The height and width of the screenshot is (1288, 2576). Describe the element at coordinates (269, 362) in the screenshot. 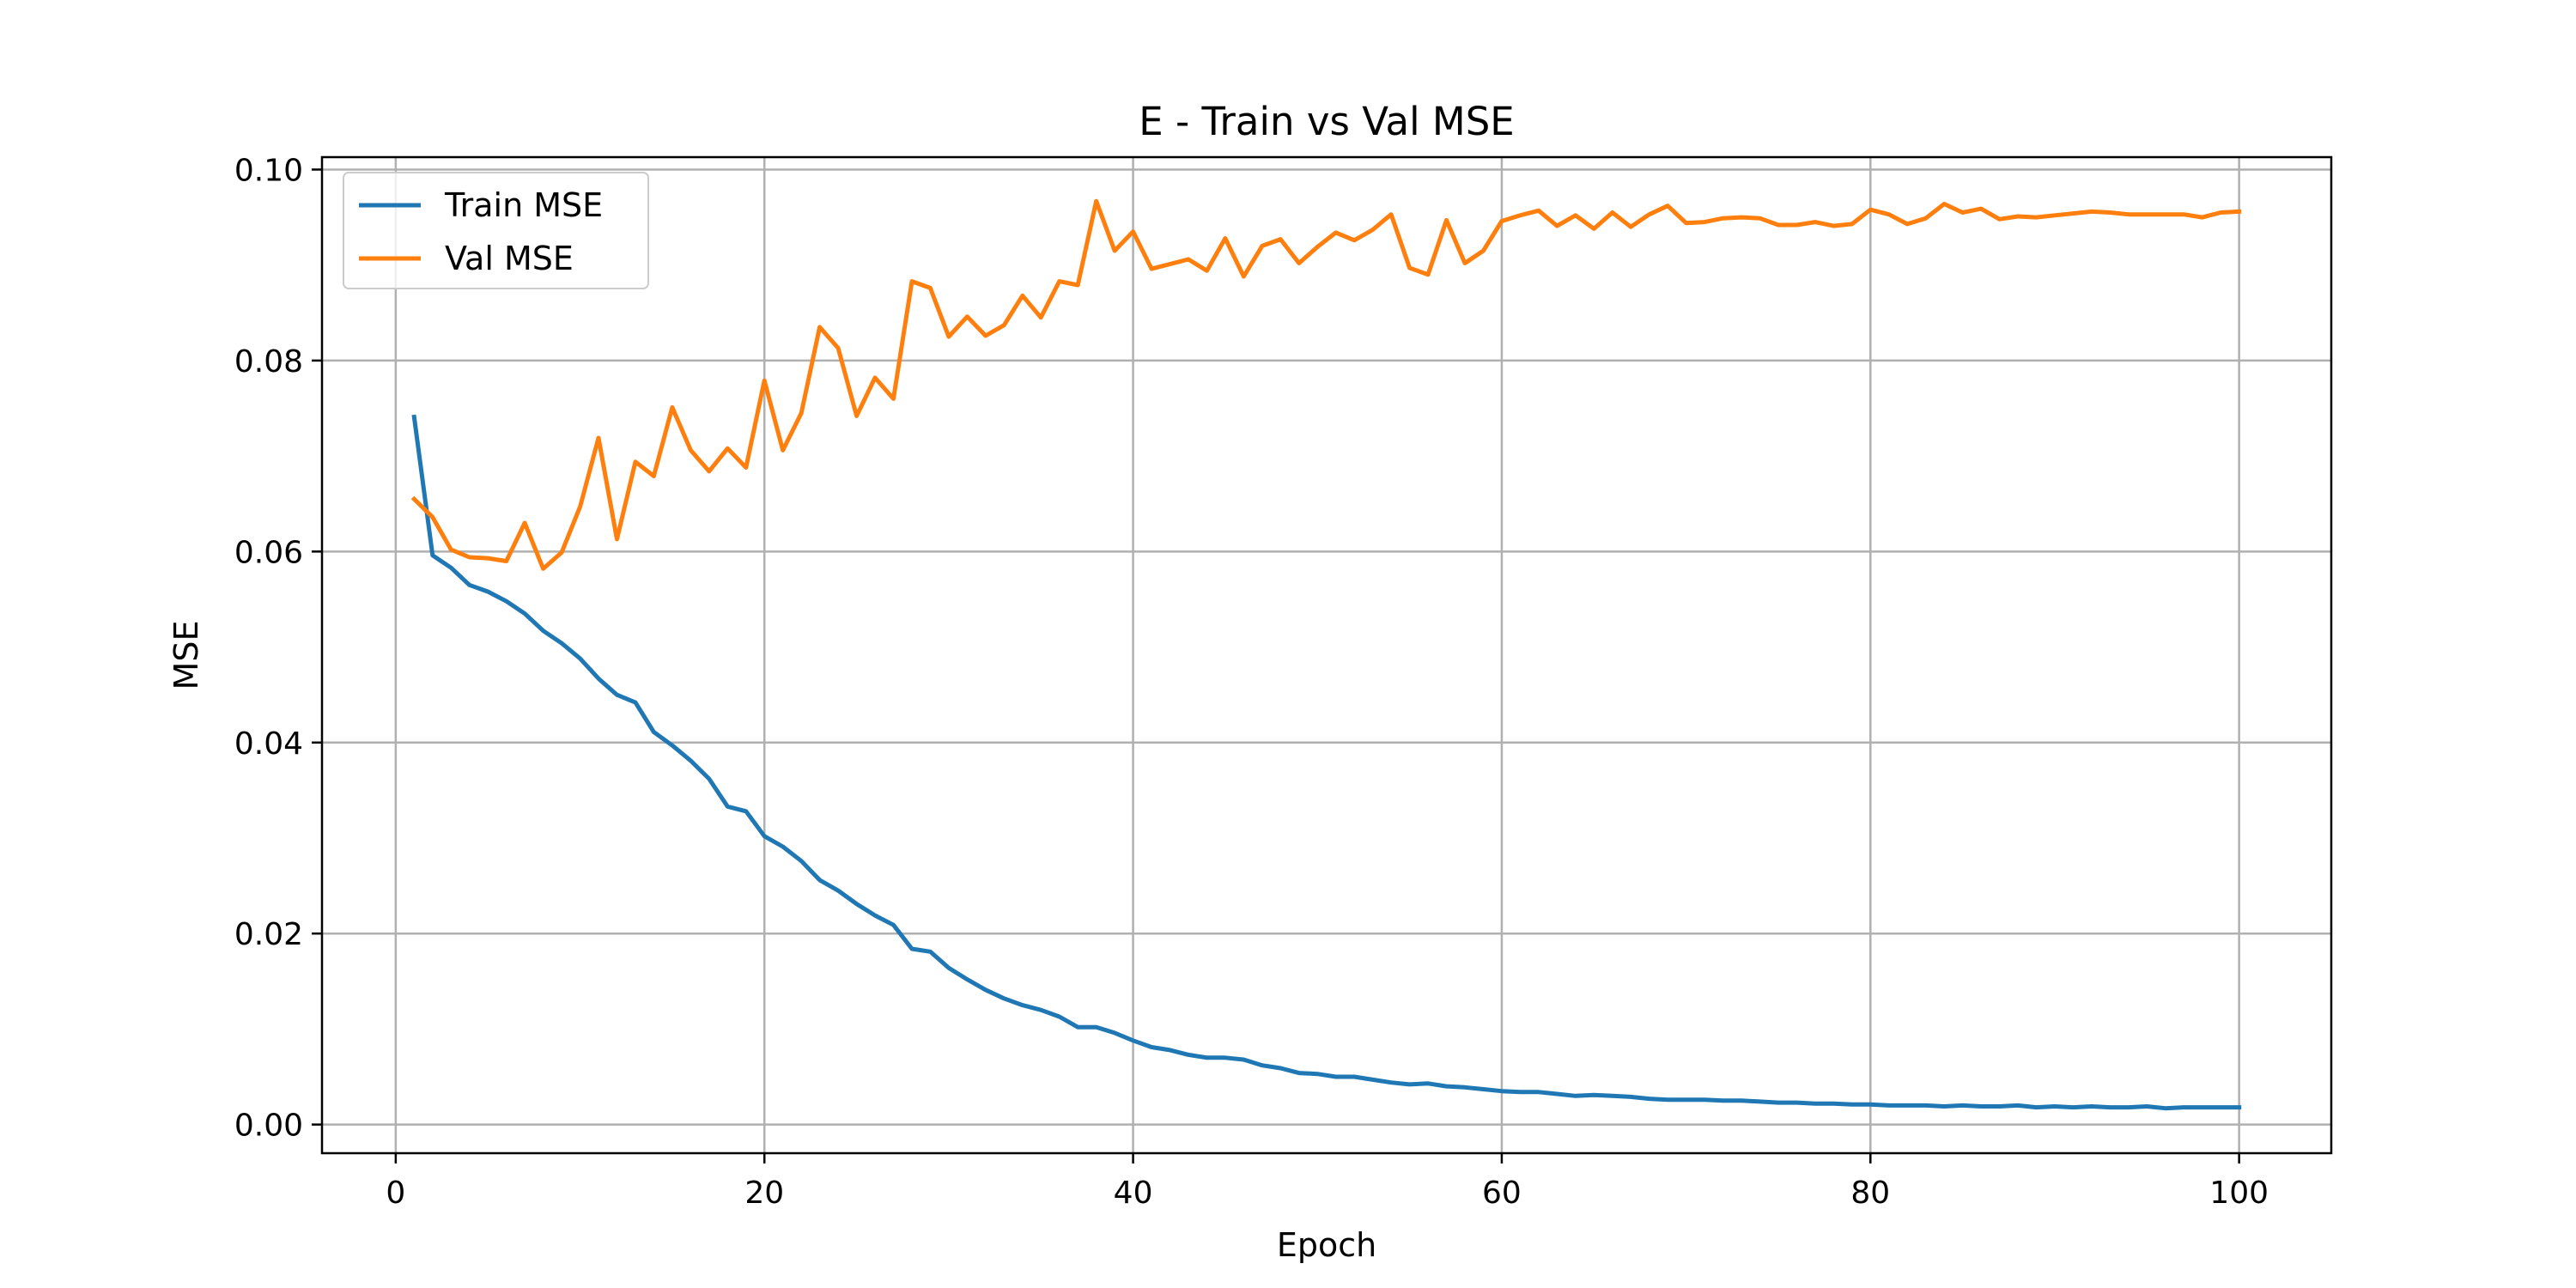

I see `y-tick-label: 0.08` at that location.